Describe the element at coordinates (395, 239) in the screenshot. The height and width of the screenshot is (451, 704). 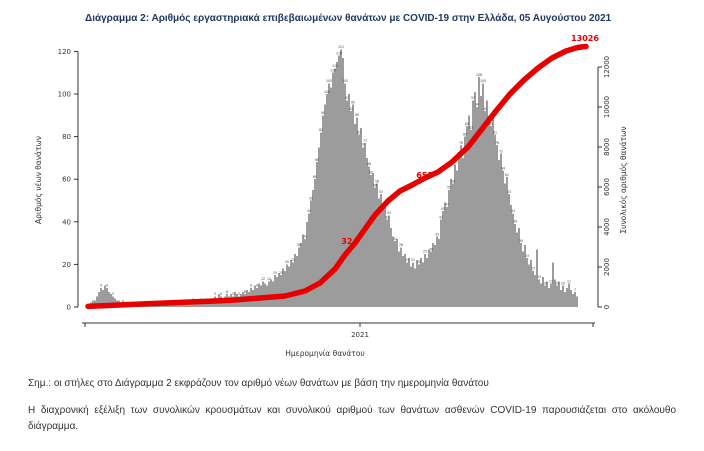
I see `svg-text: 31` at that location.